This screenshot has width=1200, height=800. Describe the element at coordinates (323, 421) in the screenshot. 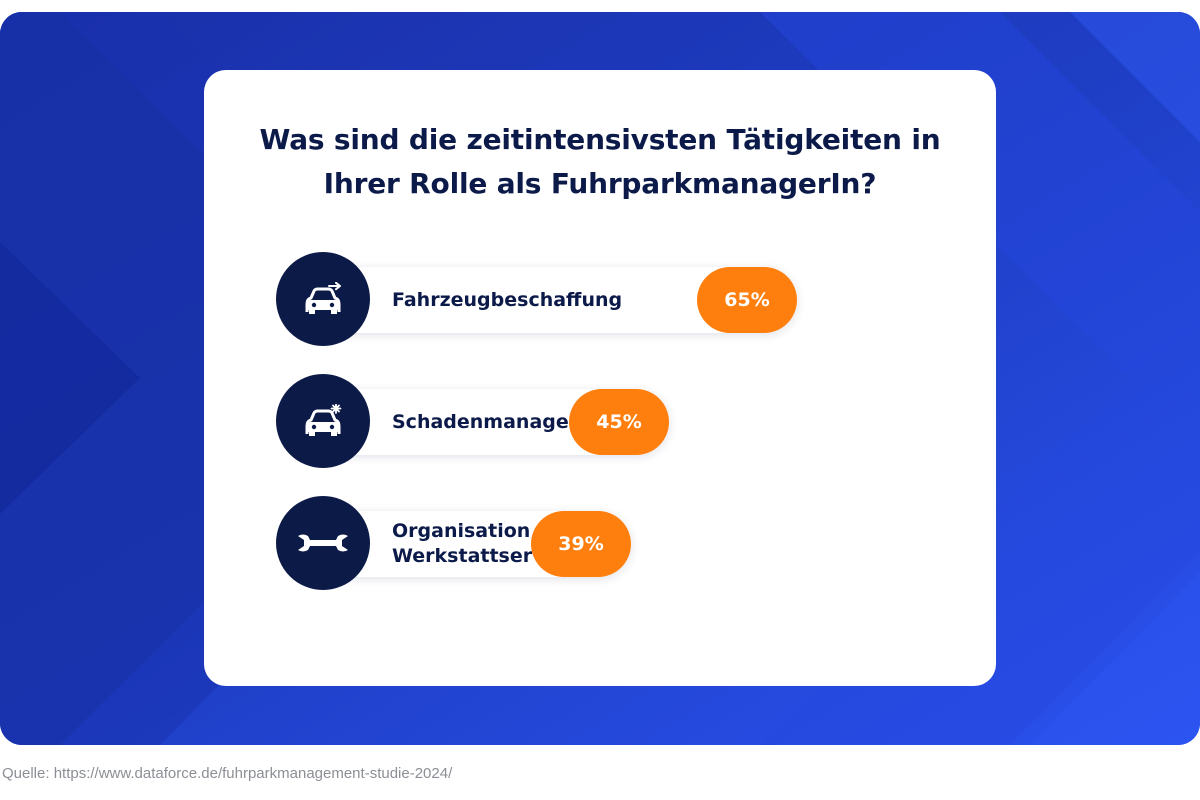

I see `car-damage-icon` at that location.